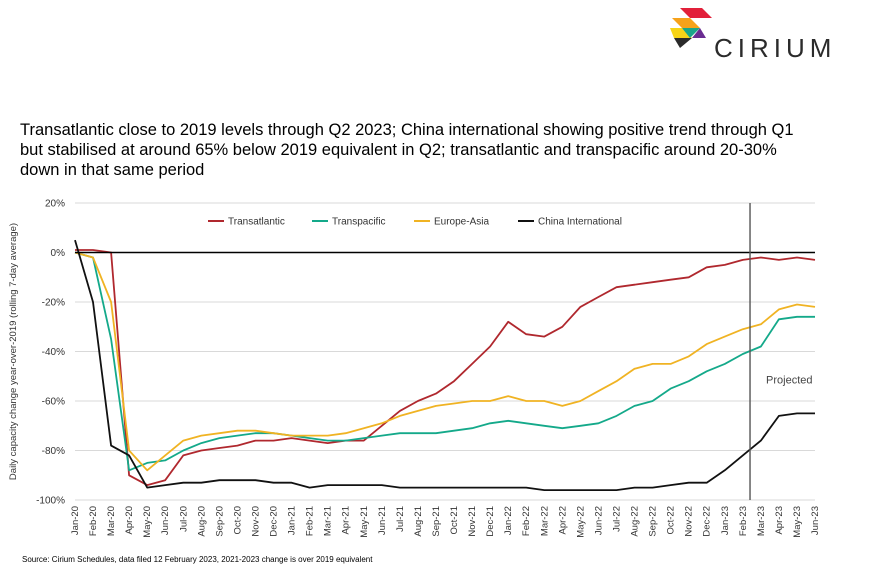 The width and height of the screenshot is (870, 569). I want to click on x-tick-label: Mar-23, so click(761, 521).